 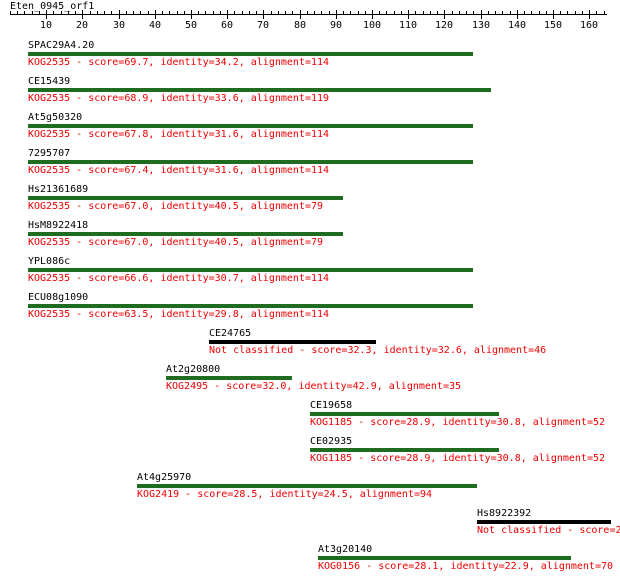 I want to click on axis-tick-label: 140, so click(x=517, y=25).